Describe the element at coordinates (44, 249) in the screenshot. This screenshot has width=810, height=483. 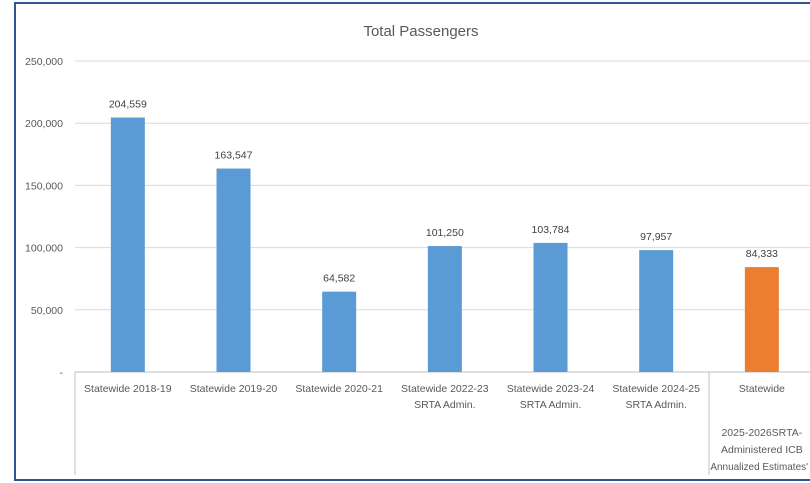
I see `y-tick-label: 100,000` at that location.